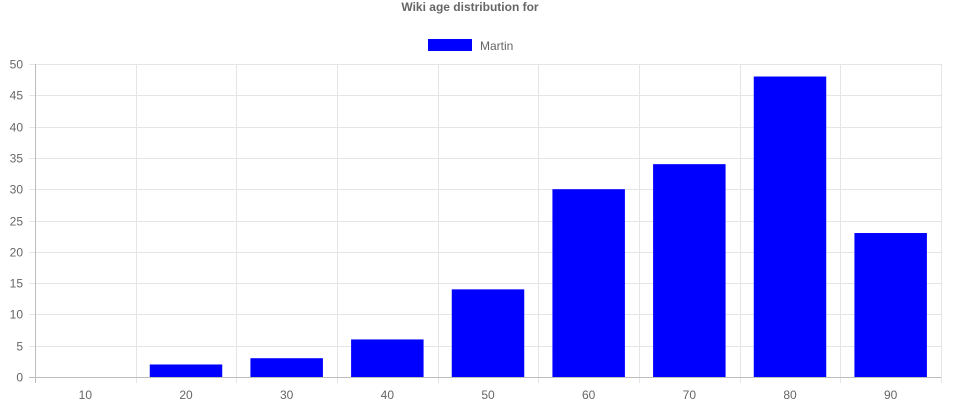 Image resolution: width=953 pixels, height=407 pixels. Describe the element at coordinates (17, 96) in the screenshot. I see `y-tick-label: 45` at that location.